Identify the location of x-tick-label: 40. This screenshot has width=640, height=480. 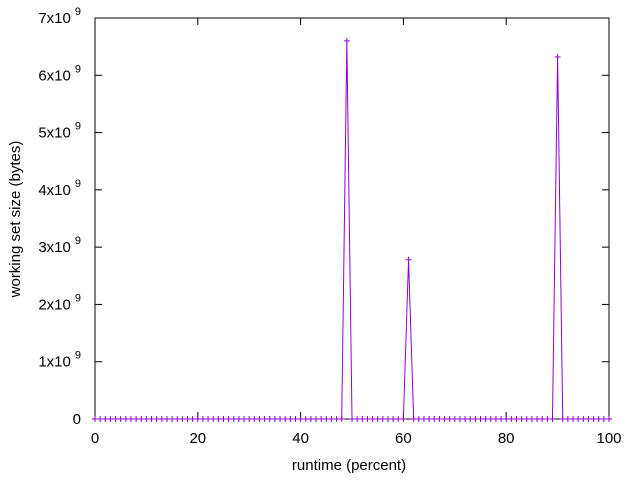
(300, 438).